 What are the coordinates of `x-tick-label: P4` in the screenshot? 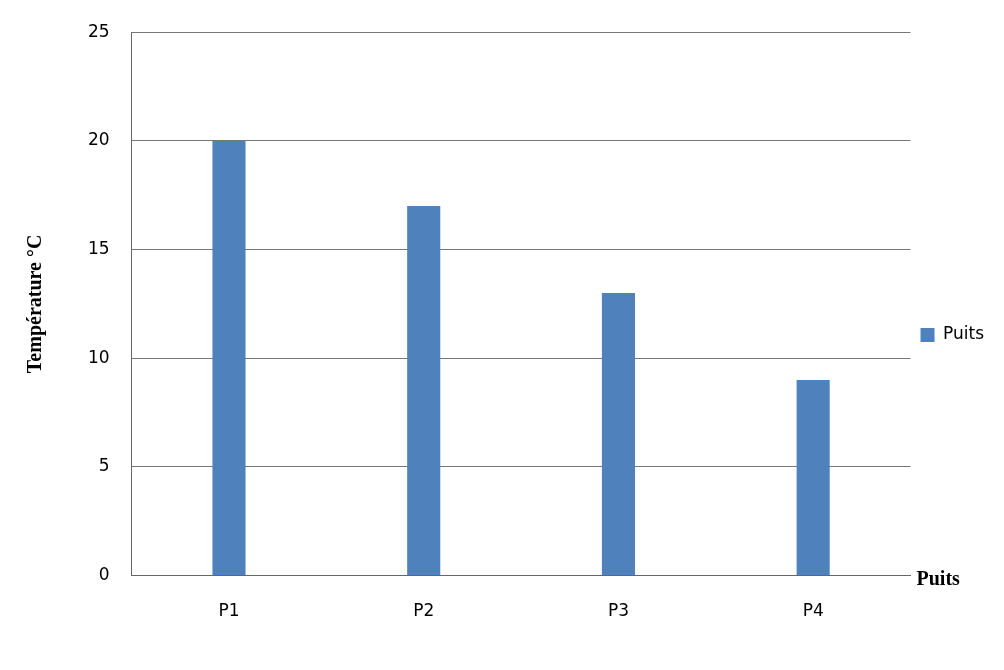 It's located at (813, 610).